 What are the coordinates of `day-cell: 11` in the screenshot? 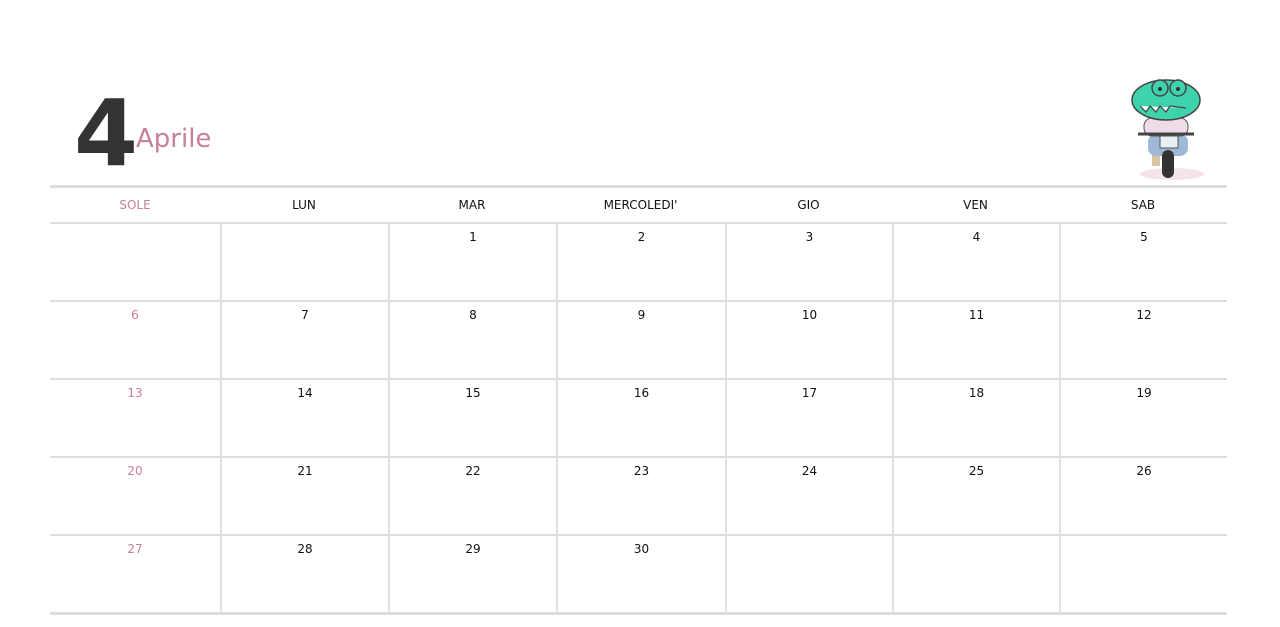 It's located at (975, 341).